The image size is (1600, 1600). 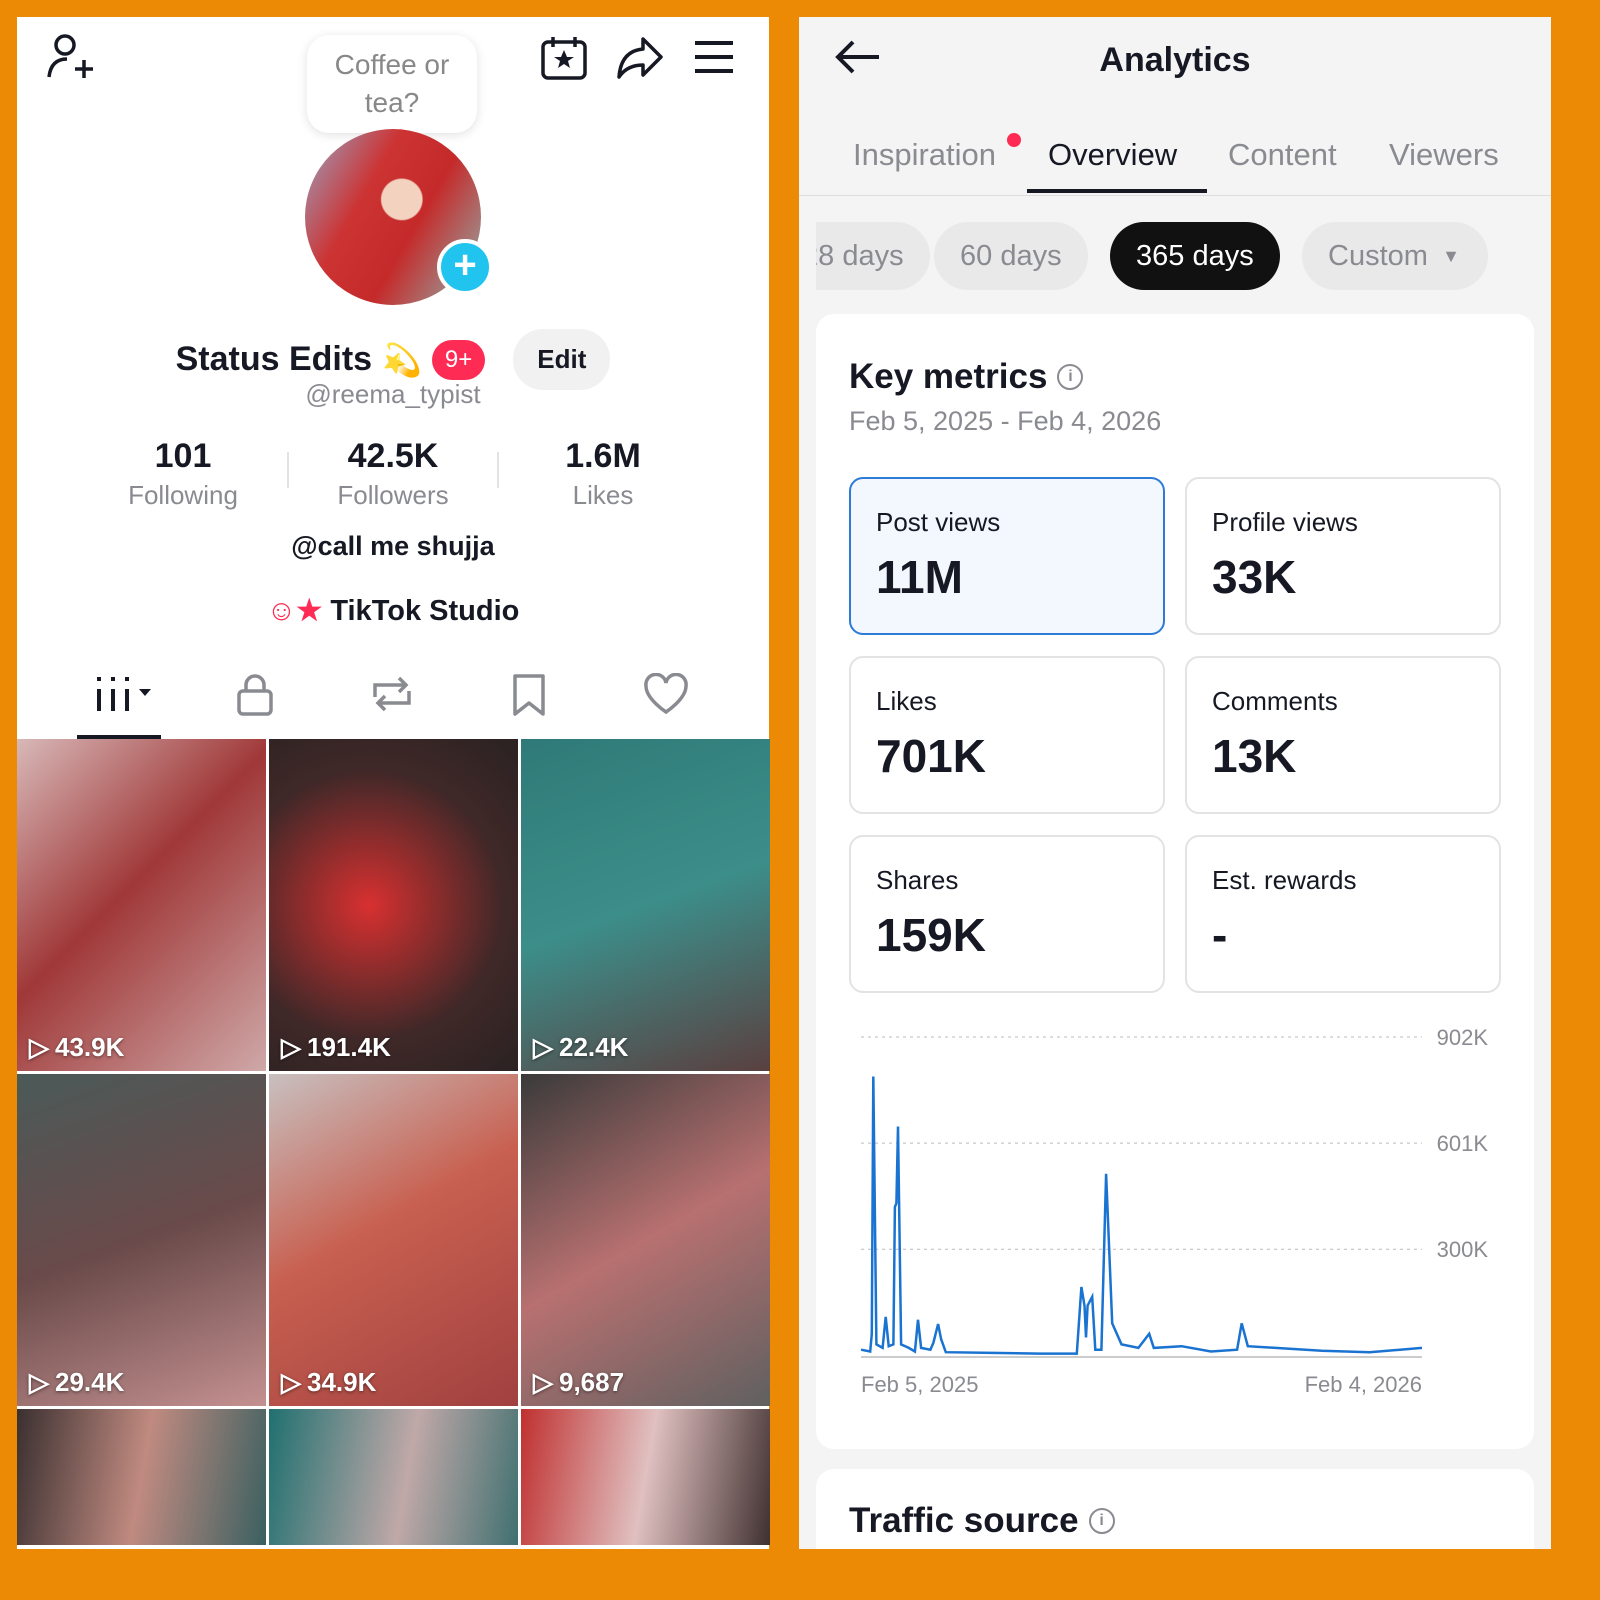 I want to click on profile-name-row: Status Edits 💫 9+ Edit, so click(x=393, y=359).